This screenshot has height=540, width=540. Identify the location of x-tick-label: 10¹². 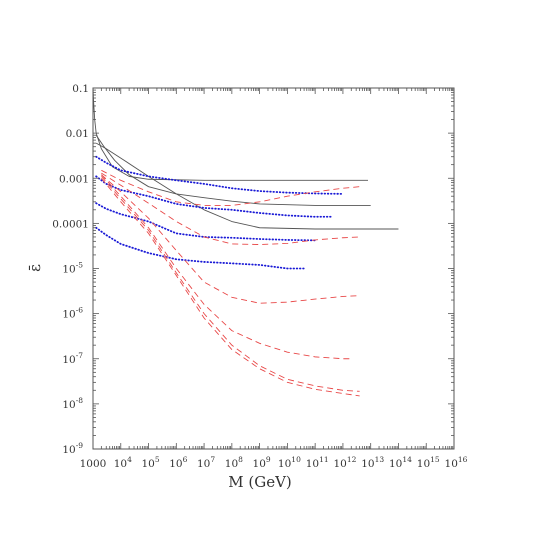
(344, 462).